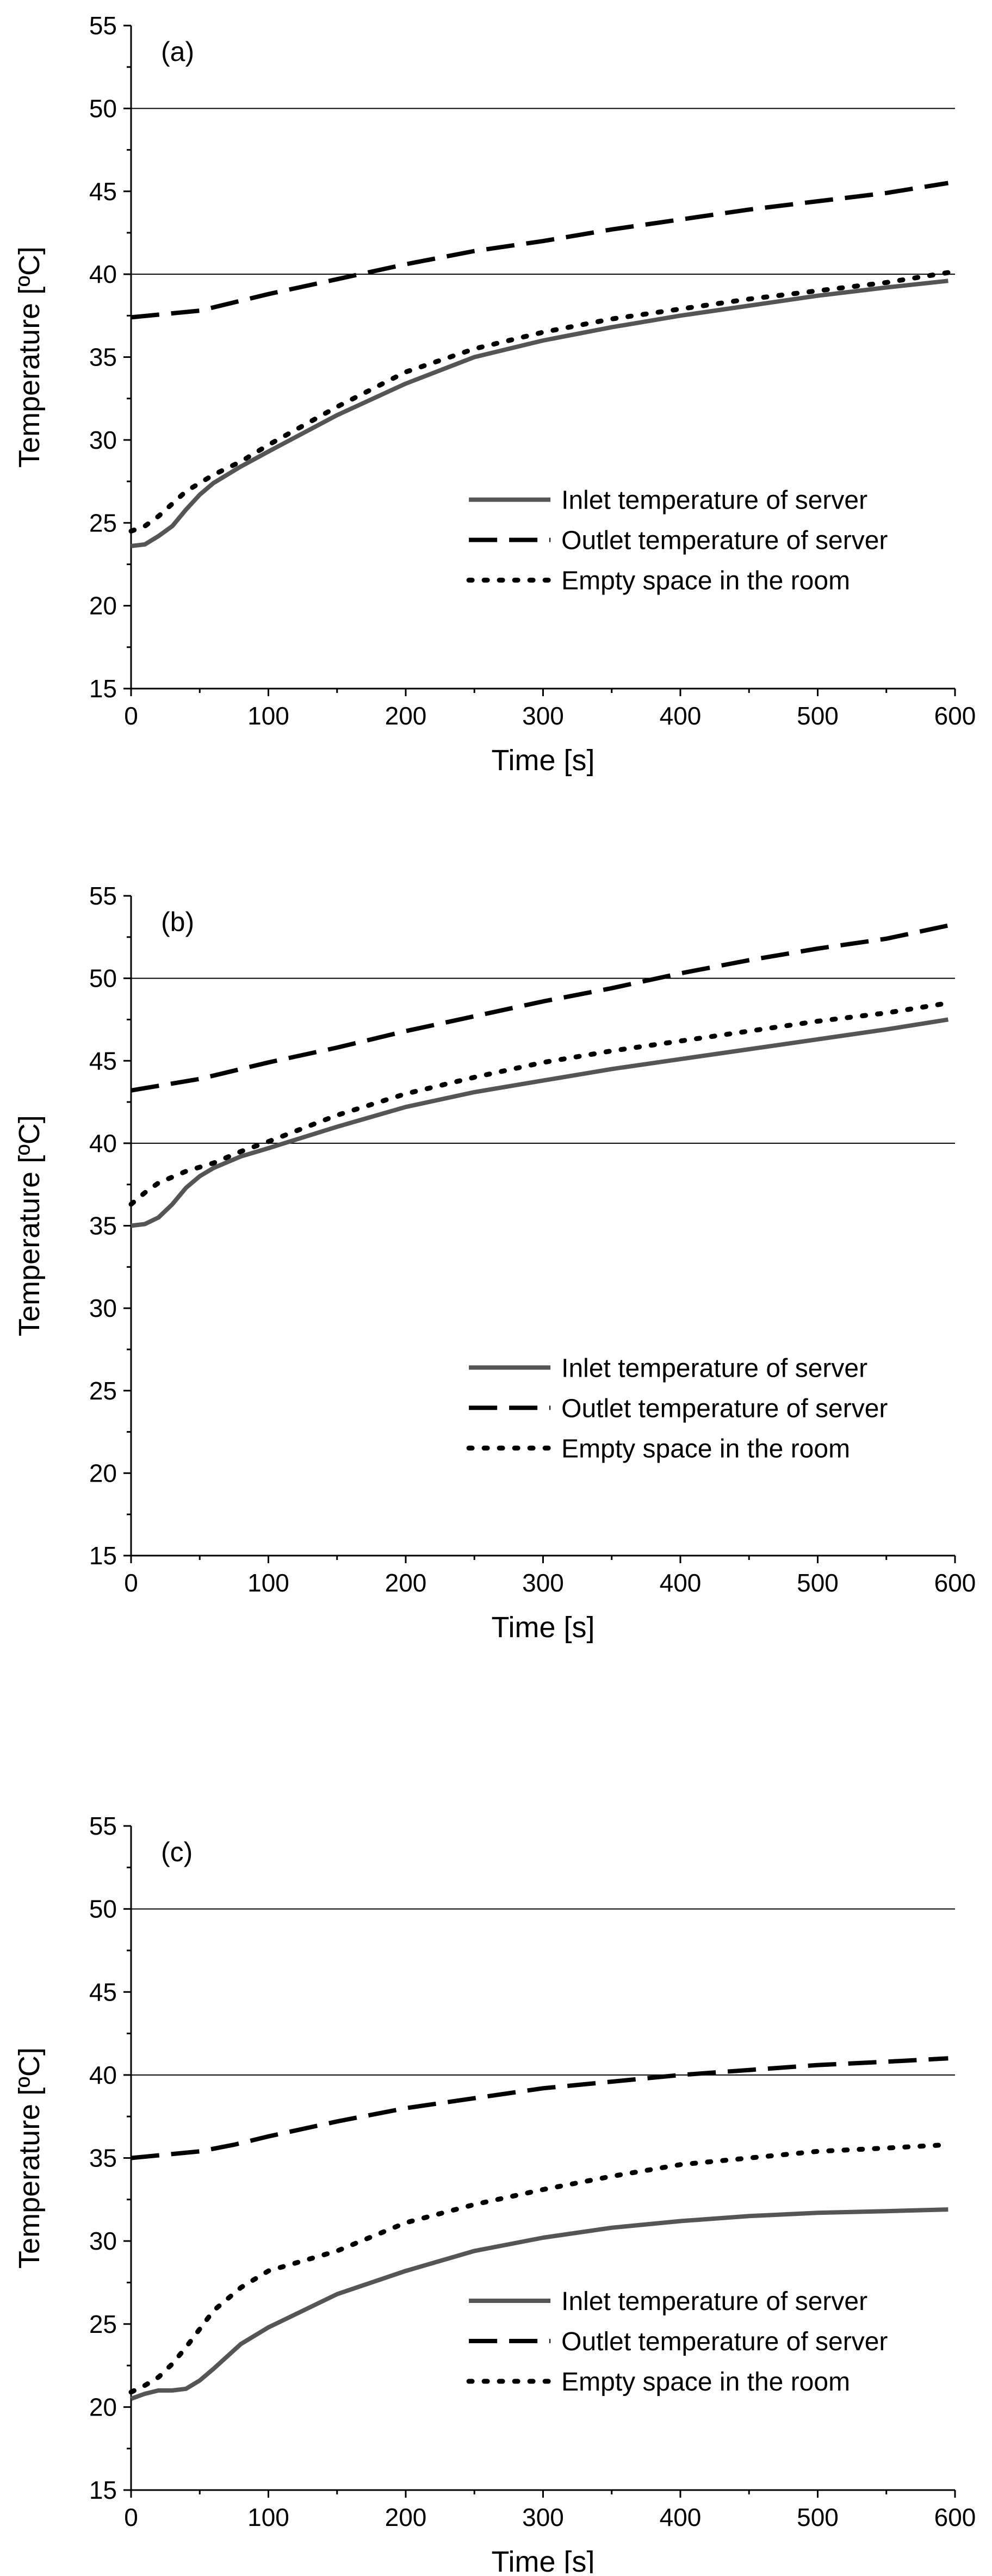 This screenshot has height=2576, width=992. Describe the element at coordinates (177, 922) in the screenshot. I see `panel-label: (b)` at that location.